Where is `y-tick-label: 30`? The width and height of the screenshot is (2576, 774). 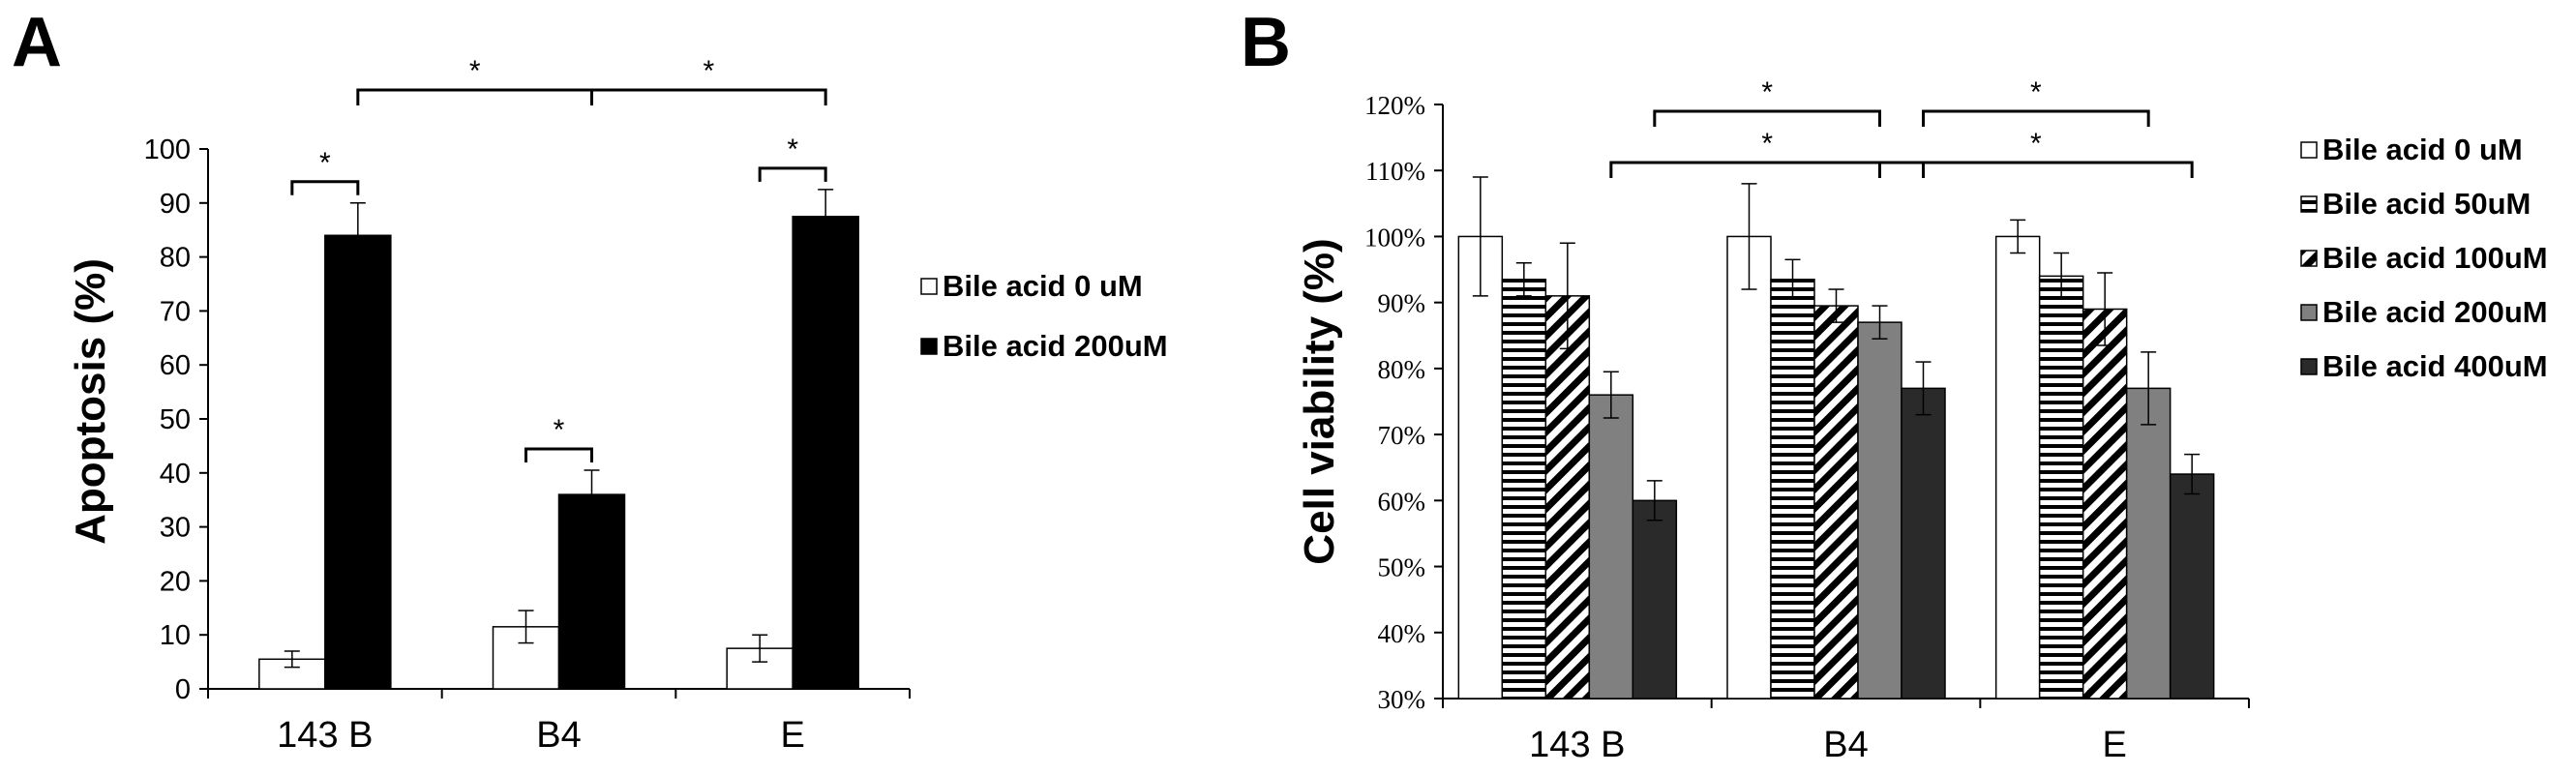 y-tick-label: 30 is located at coordinates (175, 528).